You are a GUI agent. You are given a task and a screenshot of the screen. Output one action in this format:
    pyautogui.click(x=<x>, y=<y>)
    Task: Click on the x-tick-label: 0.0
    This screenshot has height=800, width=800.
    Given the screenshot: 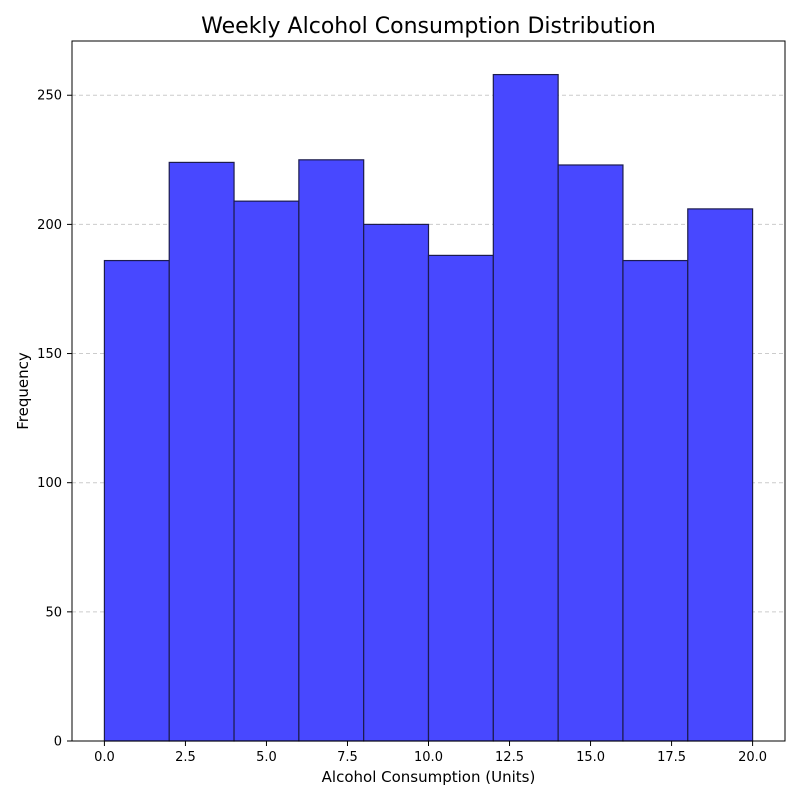 What is the action you would take?
    pyautogui.click(x=104, y=757)
    